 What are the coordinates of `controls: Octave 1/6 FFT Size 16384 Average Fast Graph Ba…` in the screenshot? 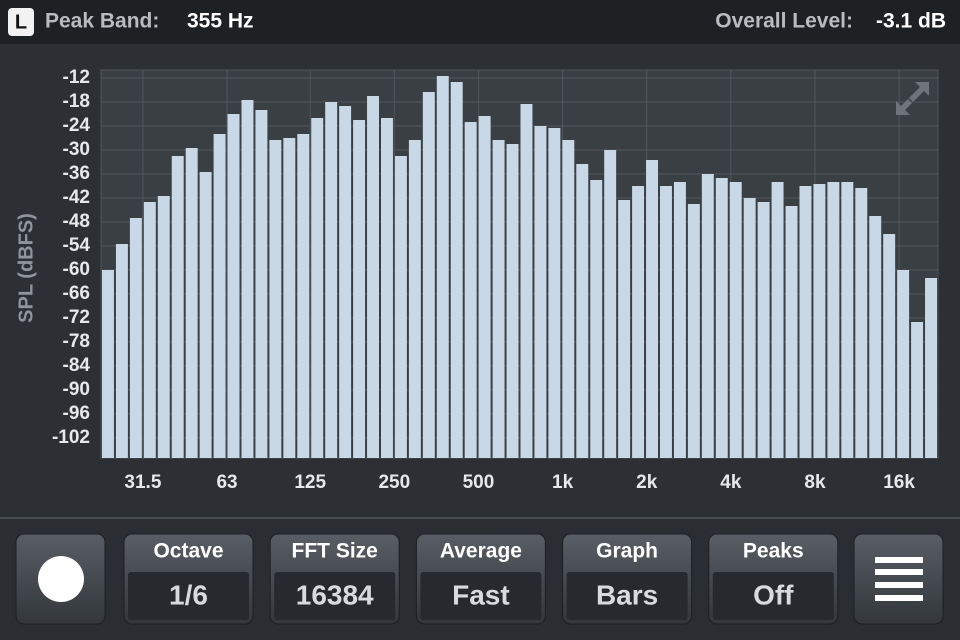 It's located at (481, 579).